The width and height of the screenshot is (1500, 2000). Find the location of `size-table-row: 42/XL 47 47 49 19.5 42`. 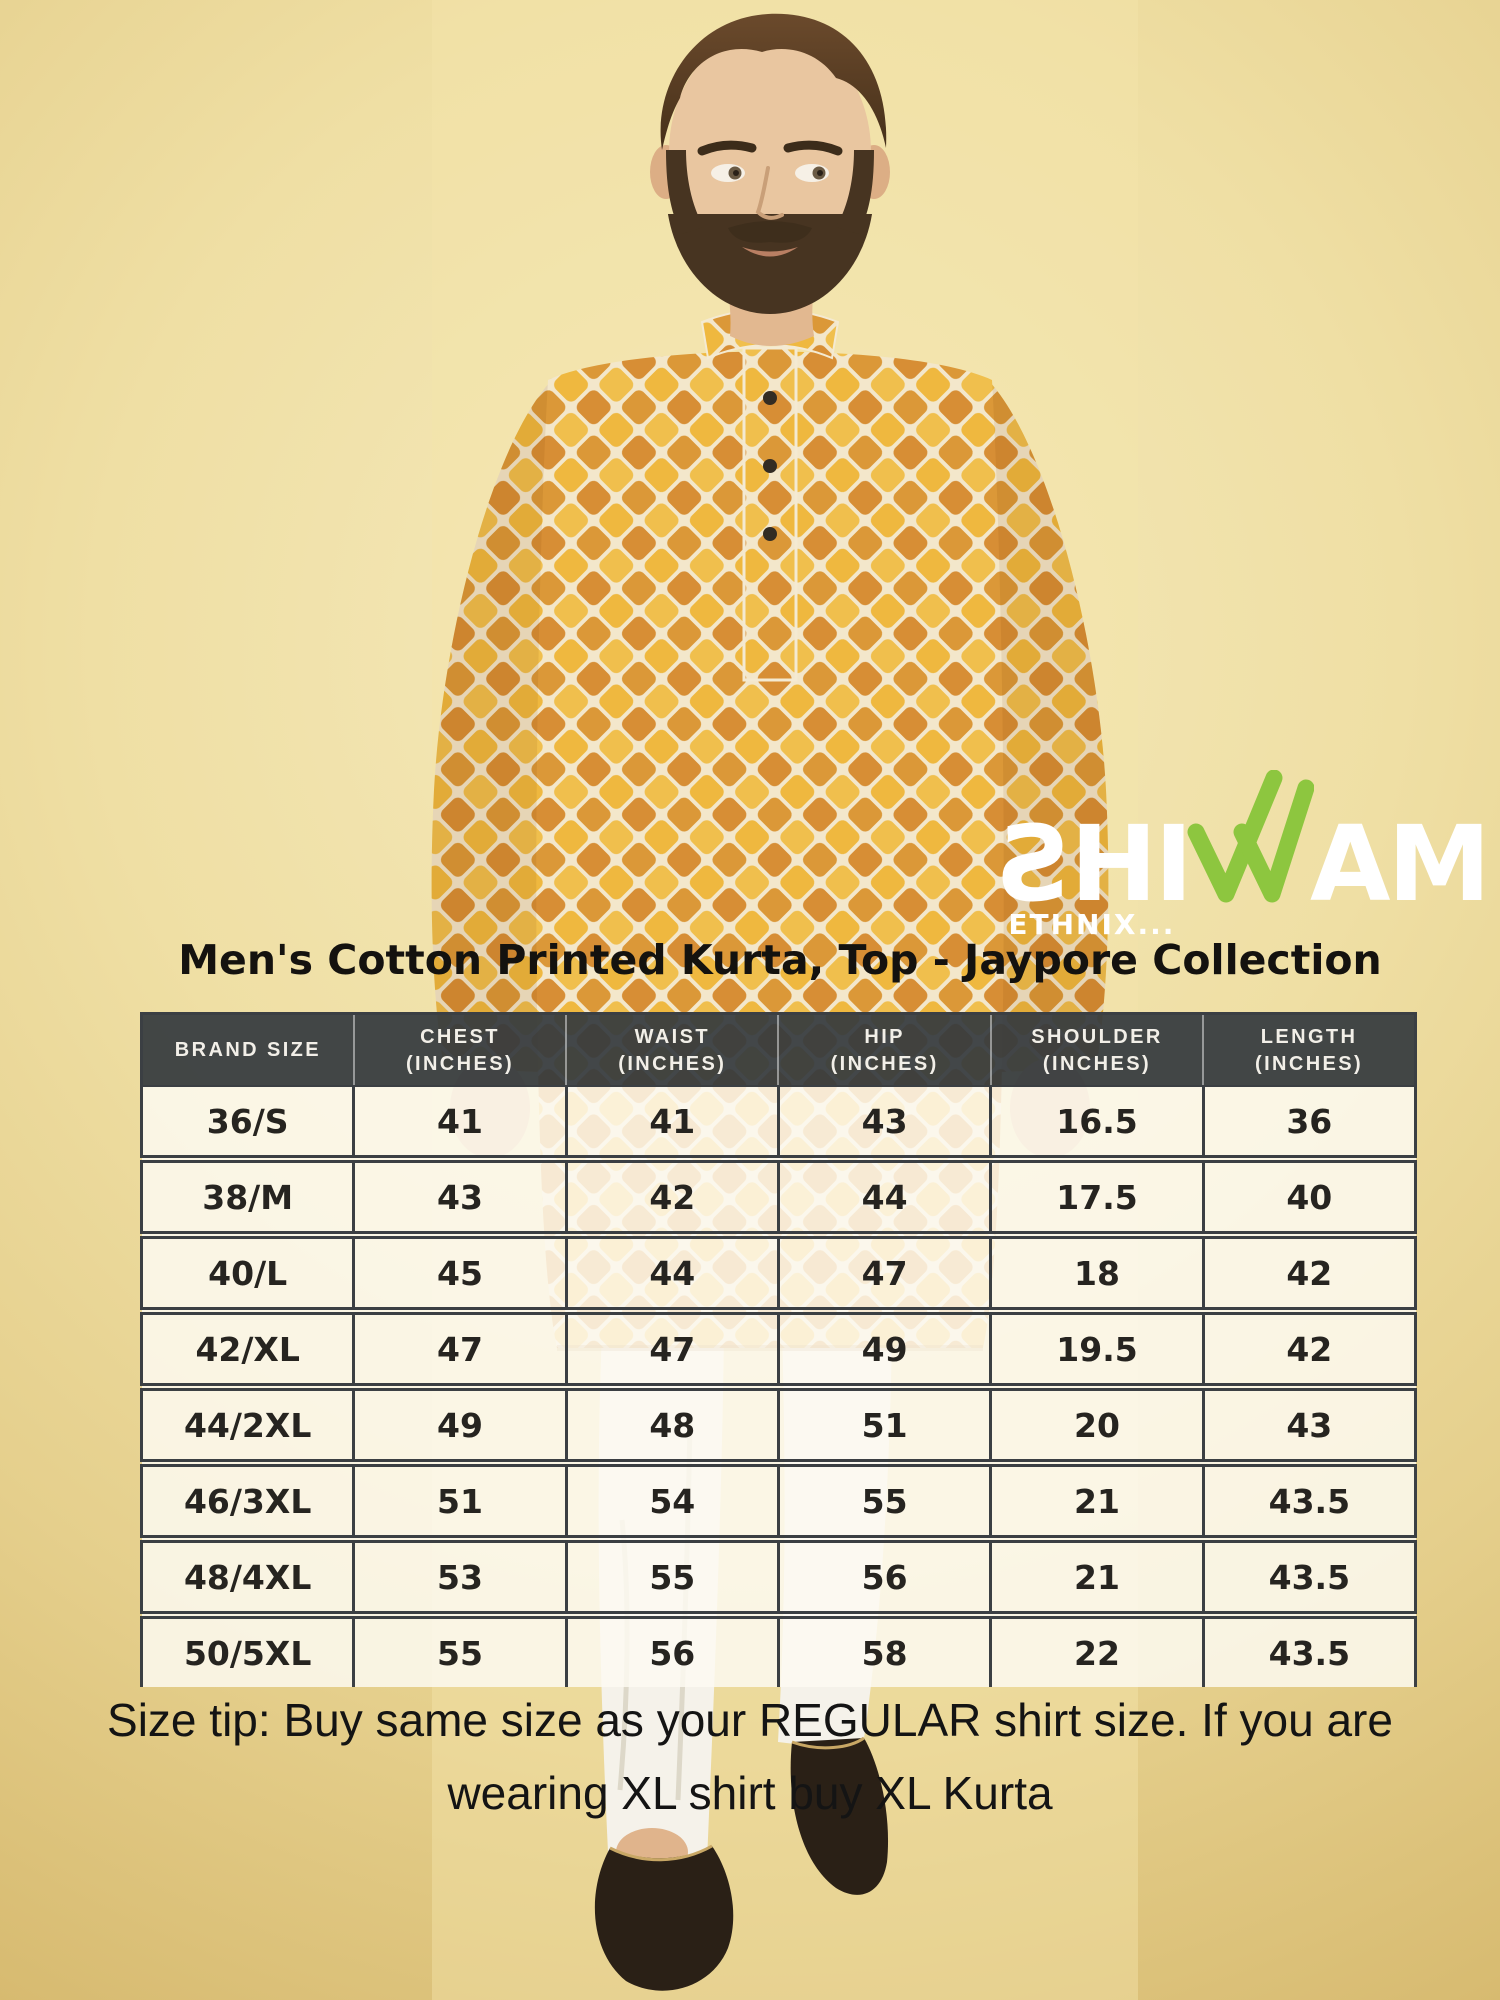

size-table-row: 42/XL 47 47 49 19.5 42 is located at coordinates (778, 1347).